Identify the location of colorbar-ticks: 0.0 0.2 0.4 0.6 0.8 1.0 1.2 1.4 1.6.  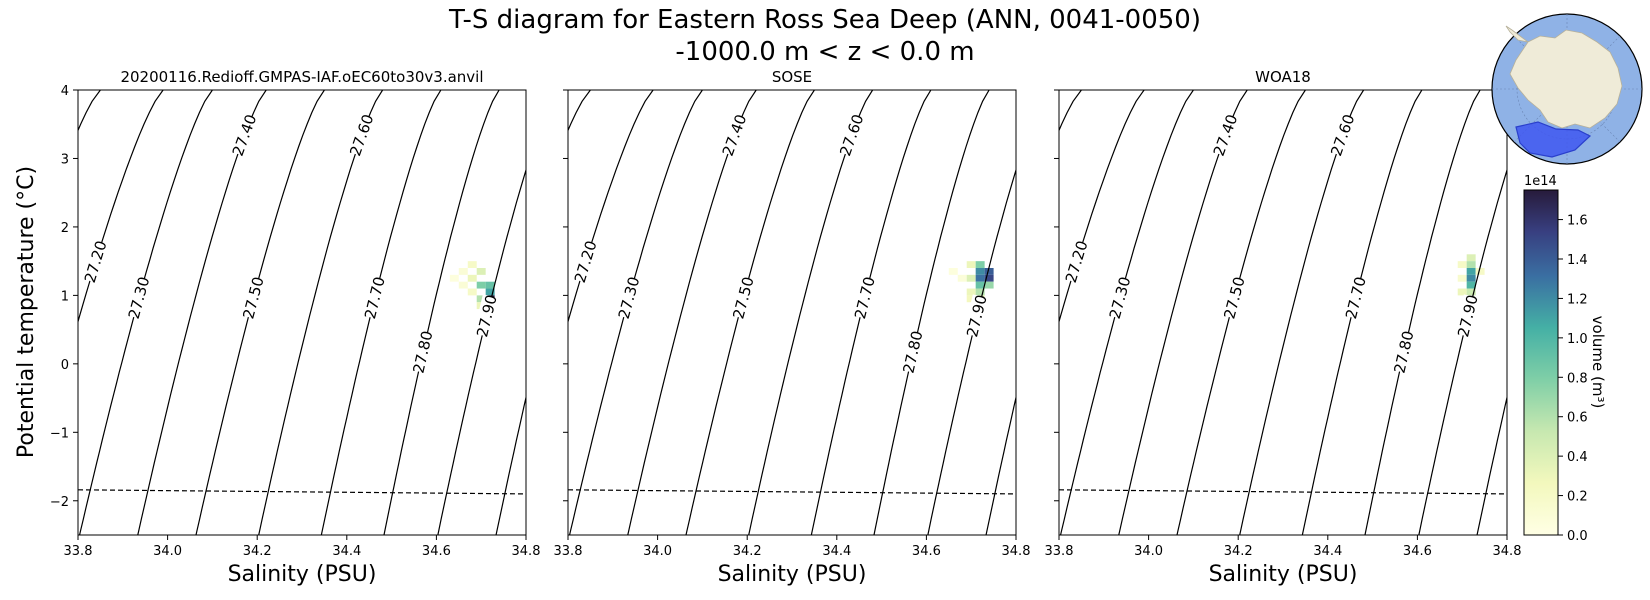
(1573, 379).